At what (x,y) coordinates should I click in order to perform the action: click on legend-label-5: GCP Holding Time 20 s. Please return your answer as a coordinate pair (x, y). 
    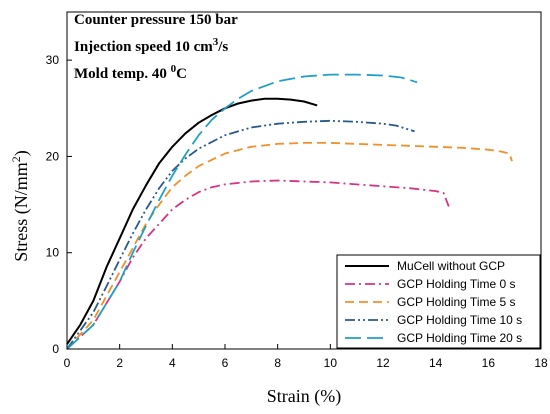
    Looking at the image, I should click on (459, 338).